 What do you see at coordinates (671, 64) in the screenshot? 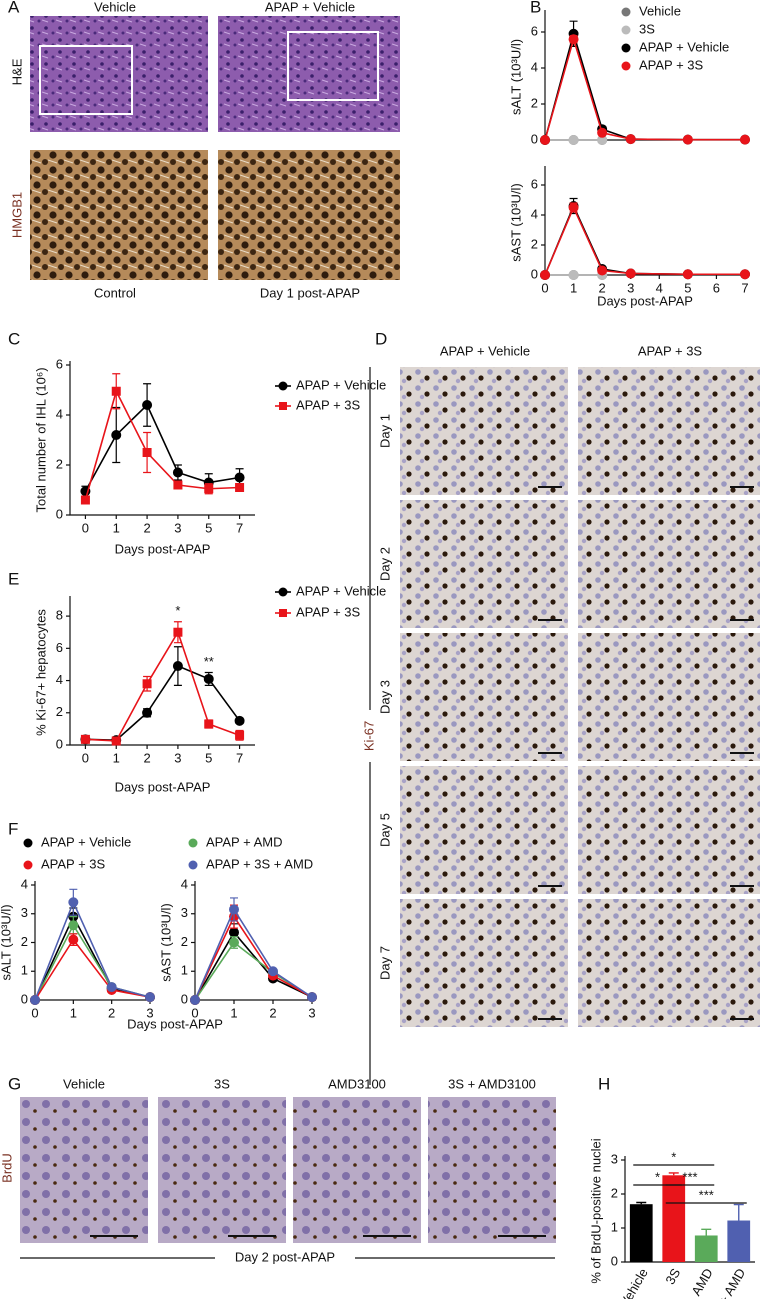
I see `legend-label: APAP + 3S` at bounding box center [671, 64].